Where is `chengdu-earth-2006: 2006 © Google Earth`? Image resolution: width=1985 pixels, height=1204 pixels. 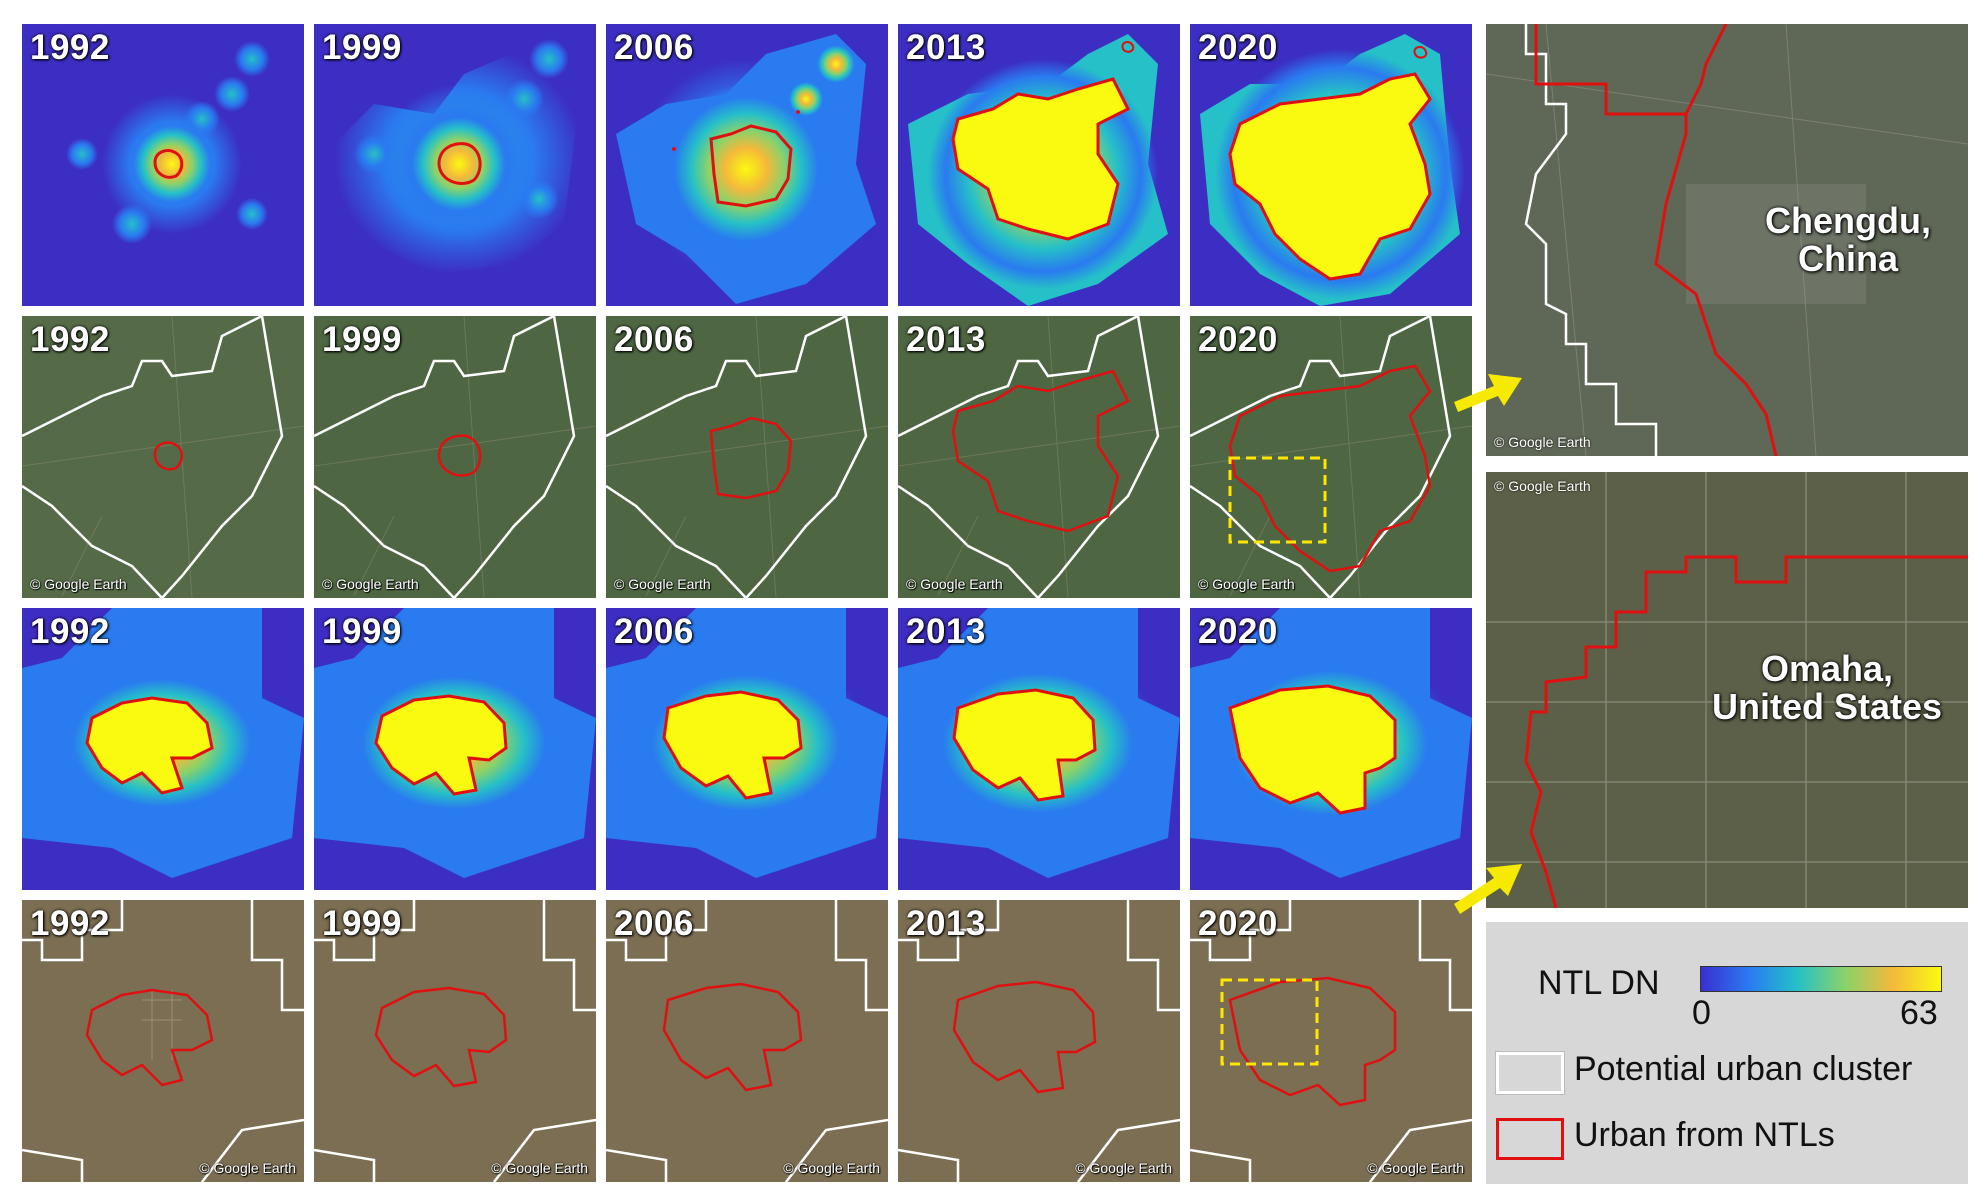 chengdu-earth-2006: 2006 © Google Earth is located at coordinates (747, 457).